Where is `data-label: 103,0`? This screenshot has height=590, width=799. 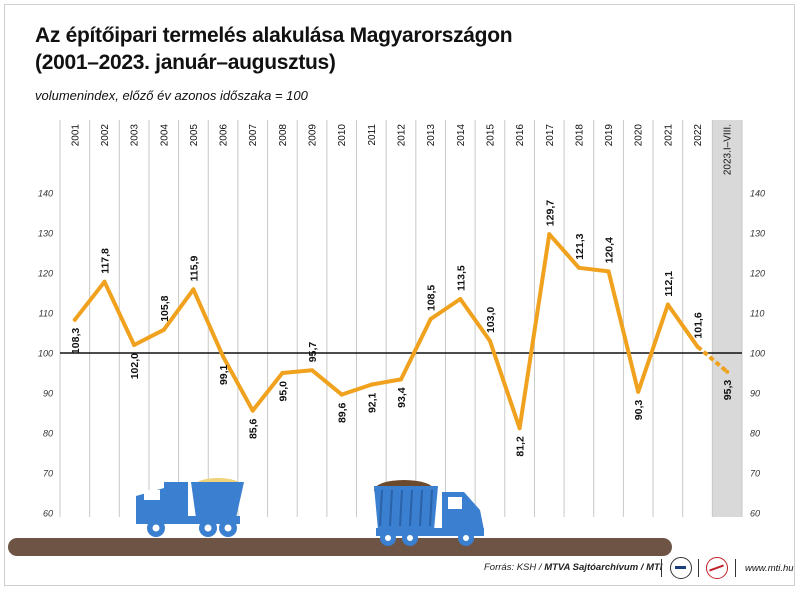
data-label: 103,0 is located at coordinates (491, 320).